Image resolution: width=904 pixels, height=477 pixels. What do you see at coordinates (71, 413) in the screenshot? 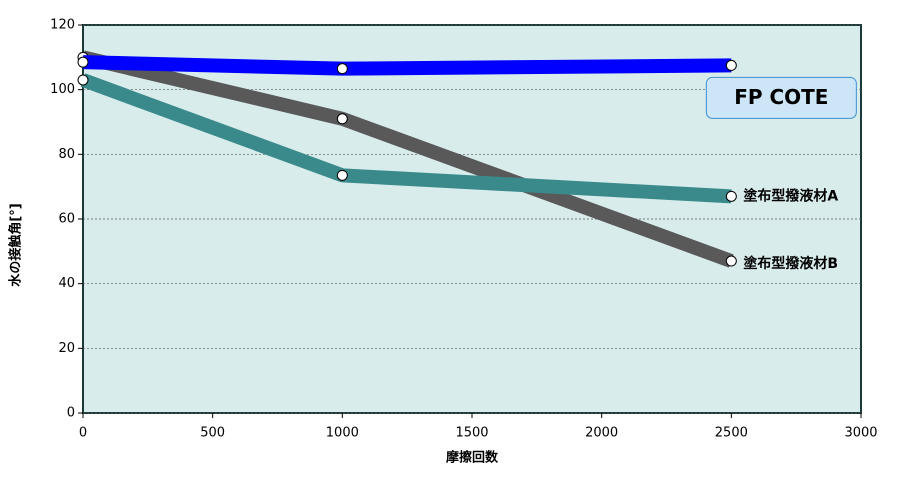
I see `y-tick-label: 0` at bounding box center [71, 413].